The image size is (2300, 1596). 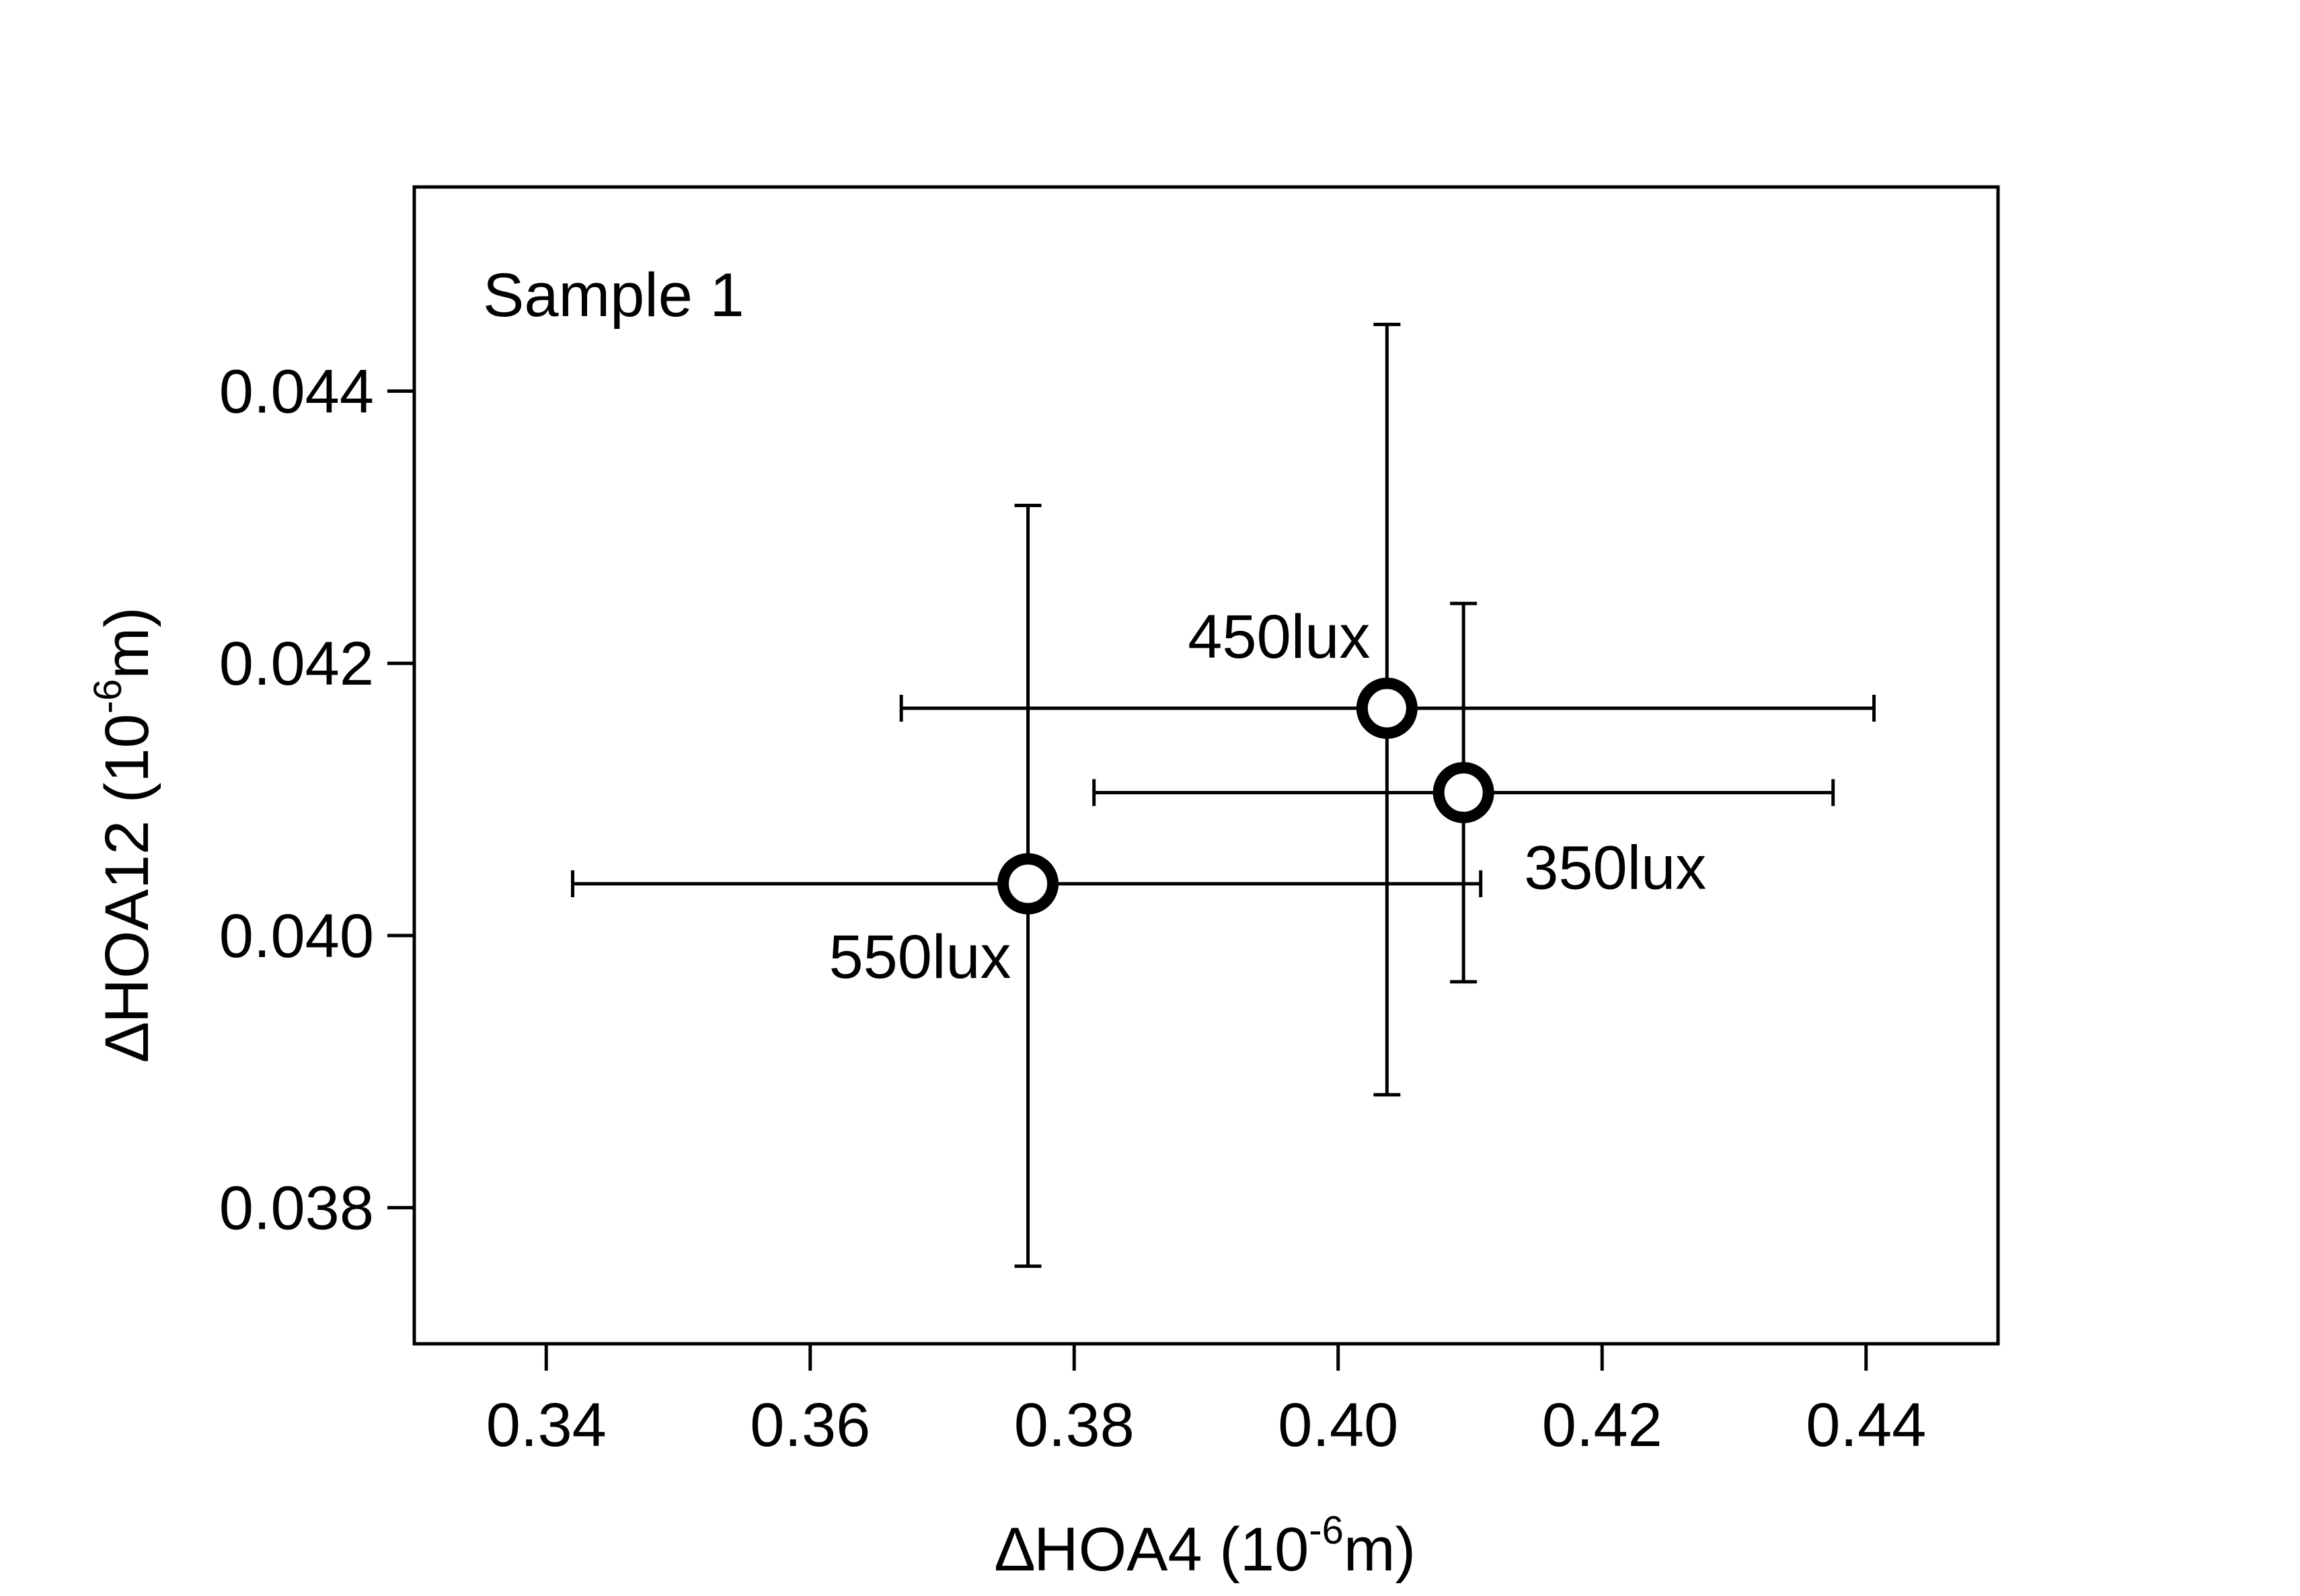 What do you see at coordinates (297, 664) in the screenshot?
I see `y-tick-label: 0.042` at bounding box center [297, 664].